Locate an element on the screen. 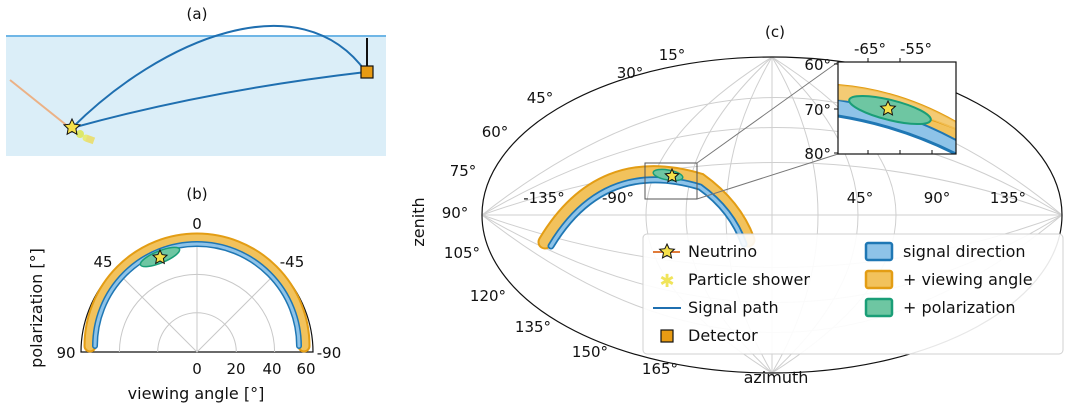 This screenshot has height=410, width=1067. r-tick-20: 20 is located at coordinates (235, 369).